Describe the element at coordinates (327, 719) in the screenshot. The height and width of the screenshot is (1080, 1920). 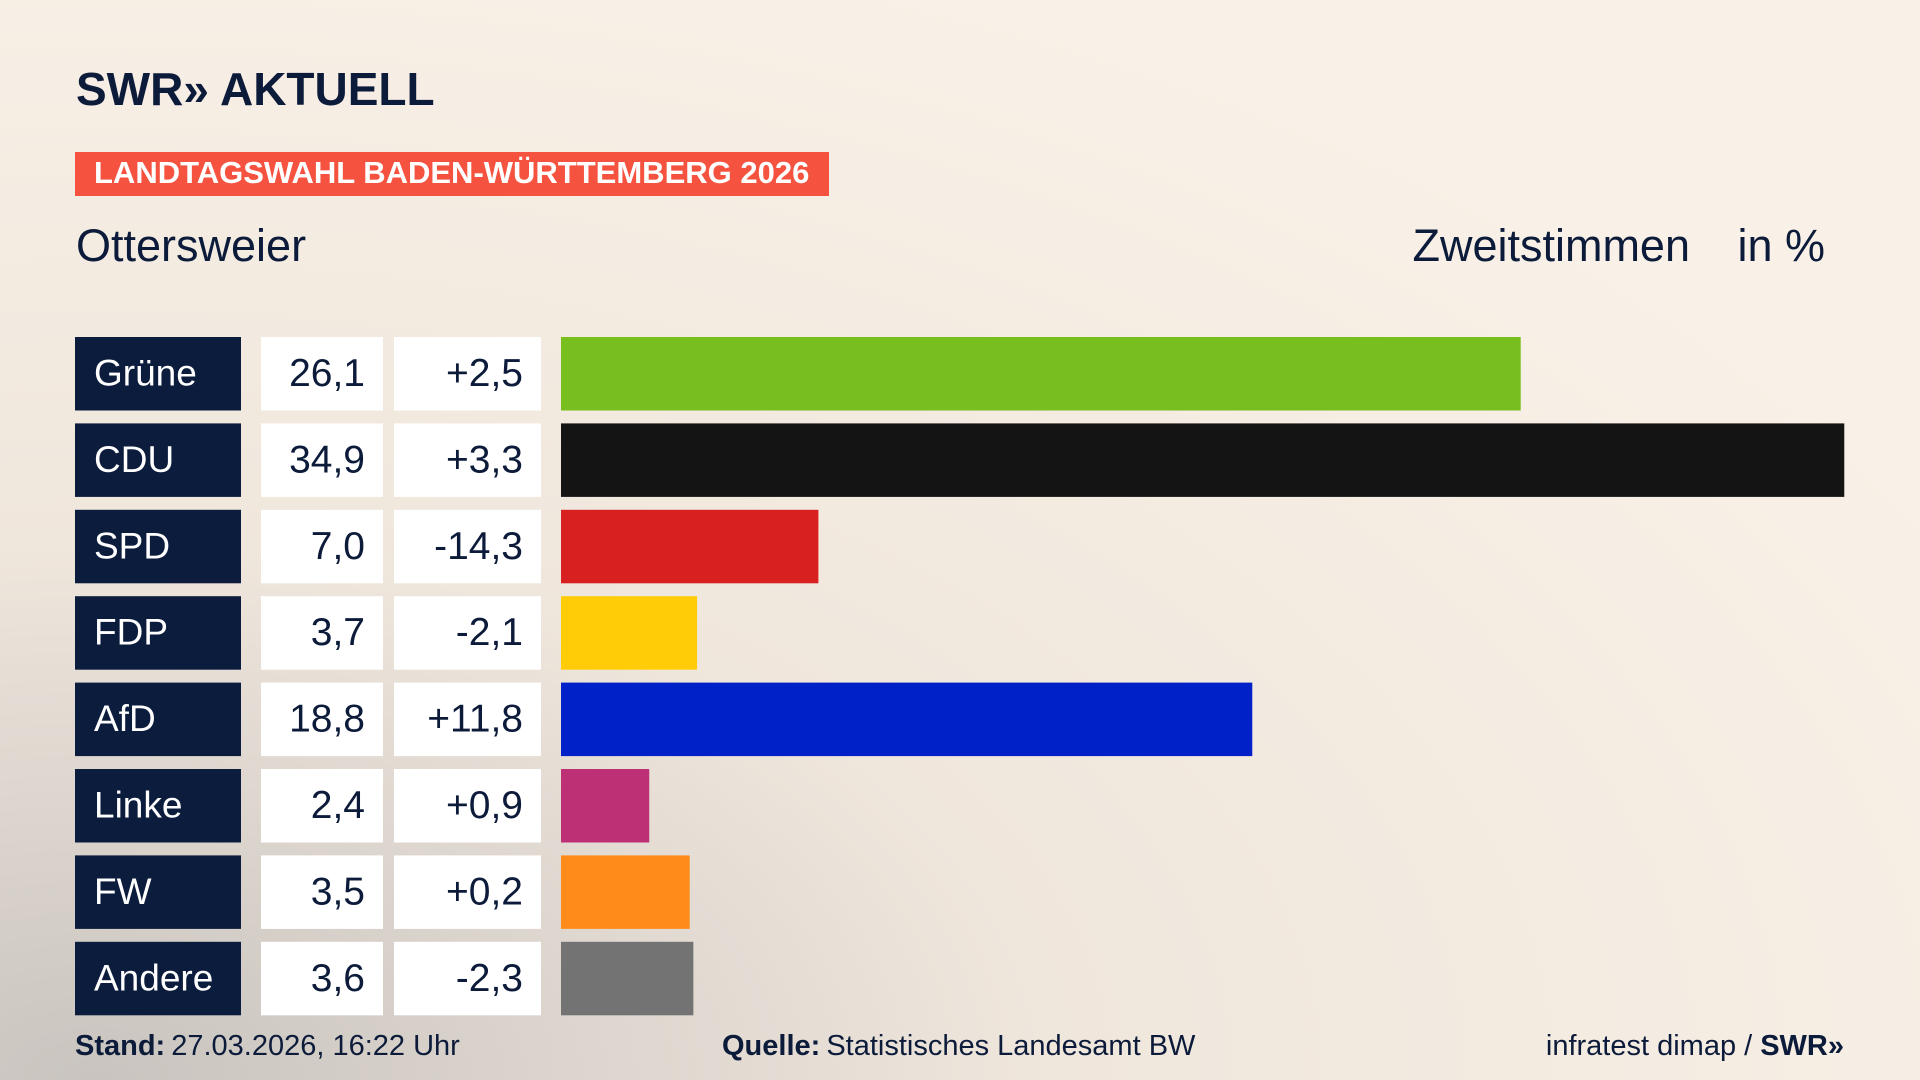
I see `value-label: 18,8` at that location.